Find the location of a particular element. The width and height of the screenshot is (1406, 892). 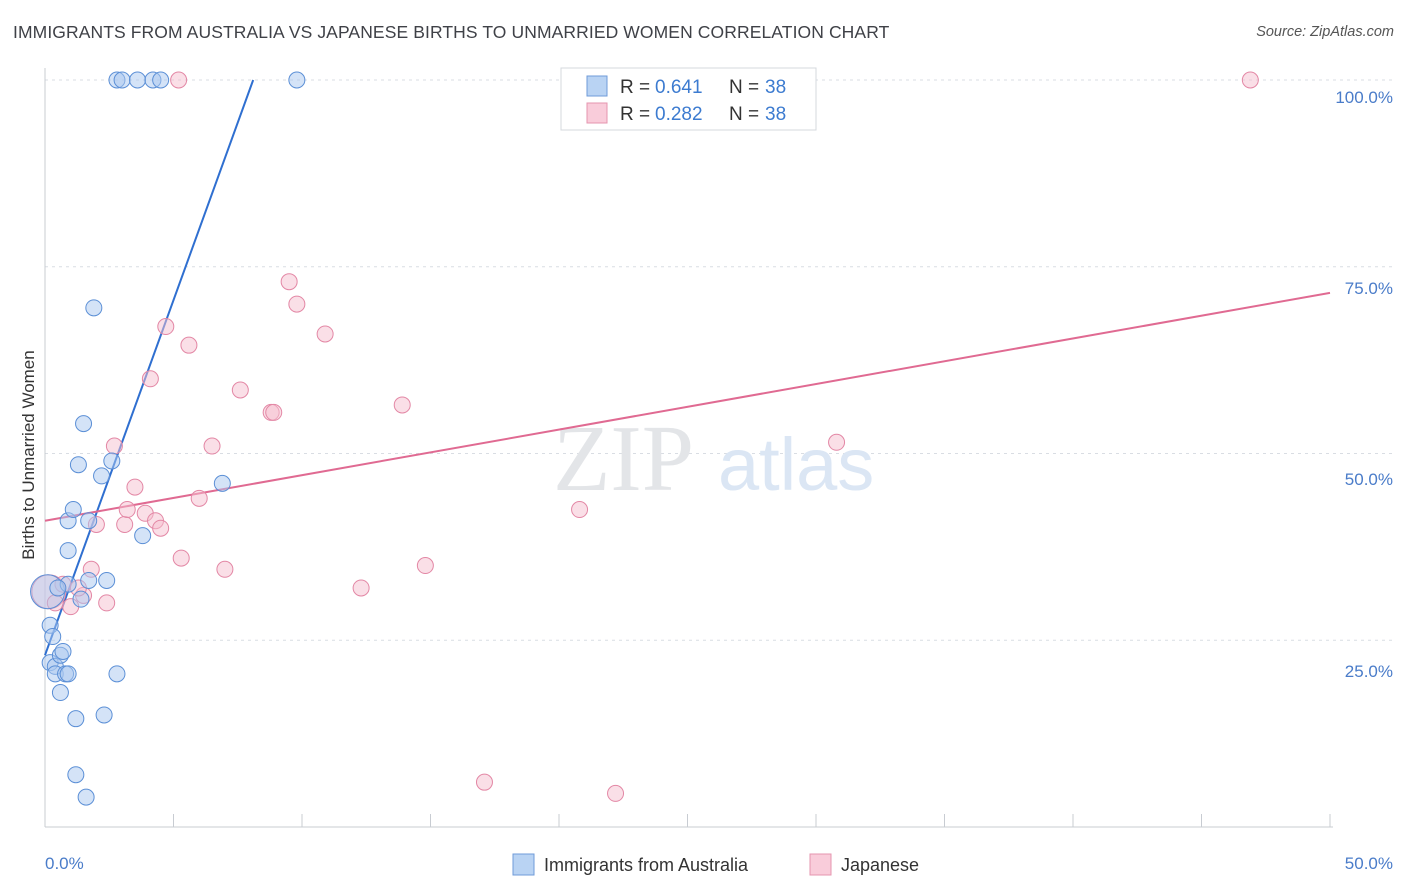

series-legend-label-australia: Immigrants from Australia is located at coordinates (646, 865).